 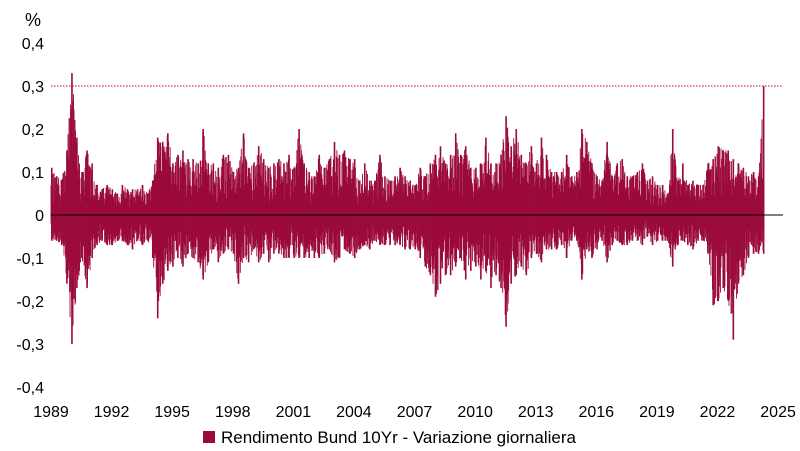 I want to click on x-tick-label: 2010, so click(x=475, y=412).